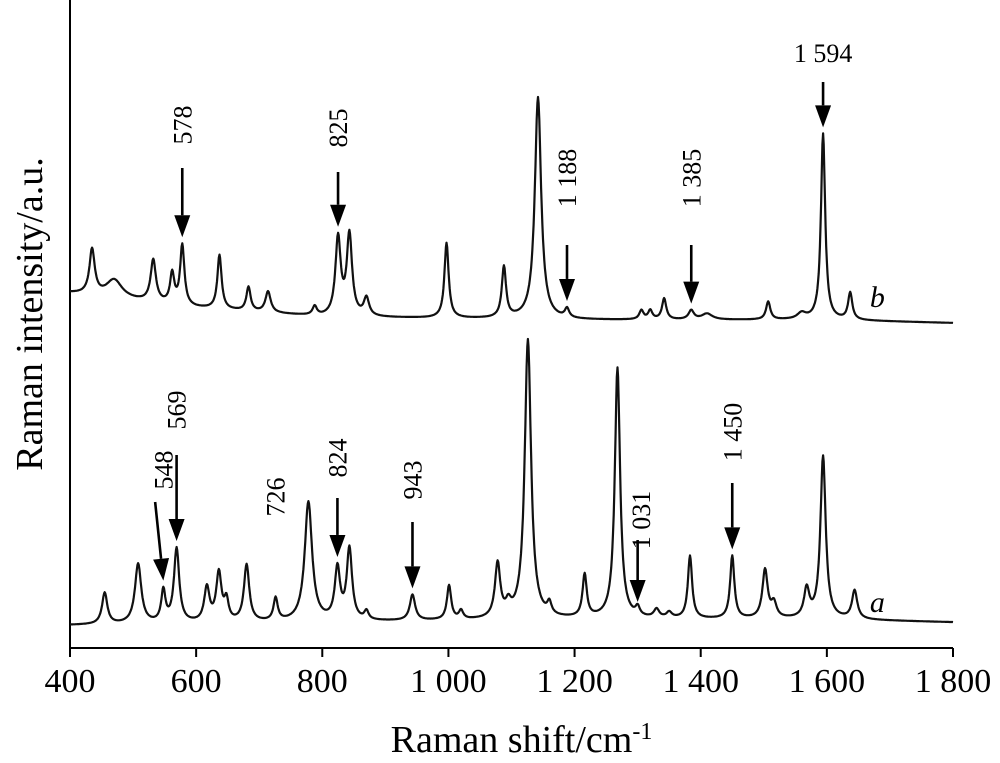 Image resolution: width=1000 pixels, height=763 pixels. What do you see at coordinates (732, 476) in the screenshot?
I see `annotation-a-1450: 1 450` at bounding box center [732, 476].